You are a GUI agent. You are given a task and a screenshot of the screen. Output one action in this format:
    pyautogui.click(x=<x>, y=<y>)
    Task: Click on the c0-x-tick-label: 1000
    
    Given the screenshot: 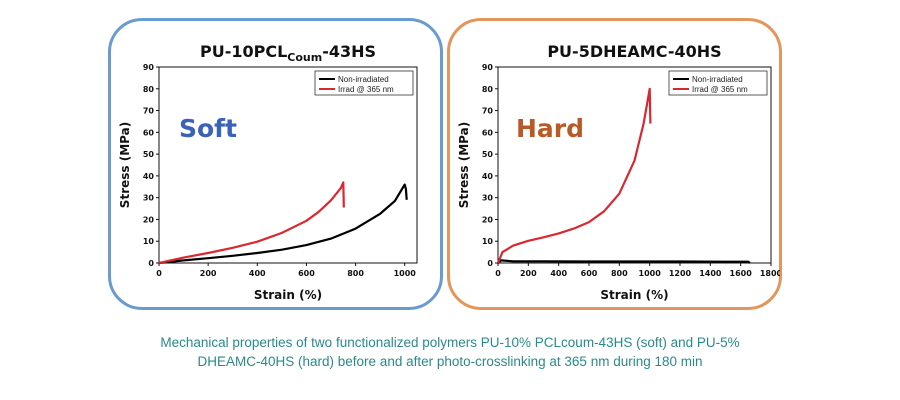 What is the action you would take?
    pyautogui.click(x=405, y=273)
    